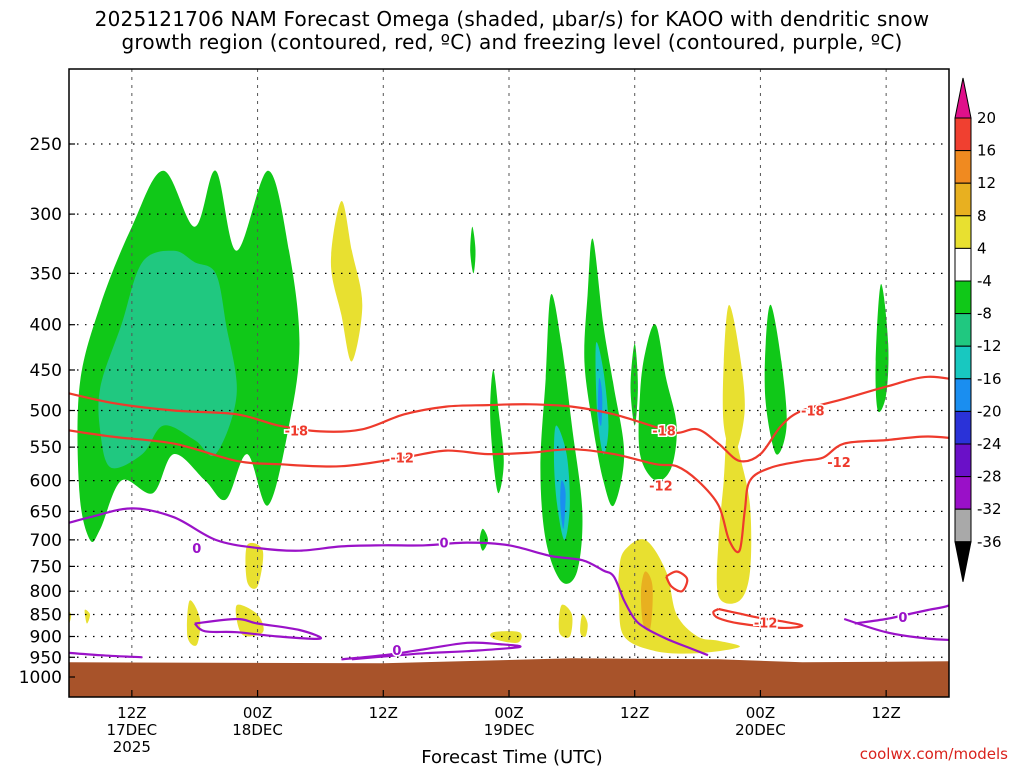 The width and height of the screenshot is (1024, 768). What do you see at coordinates (661, 487) in the screenshot?
I see `contour-label-3: -12` at bounding box center [661, 487].